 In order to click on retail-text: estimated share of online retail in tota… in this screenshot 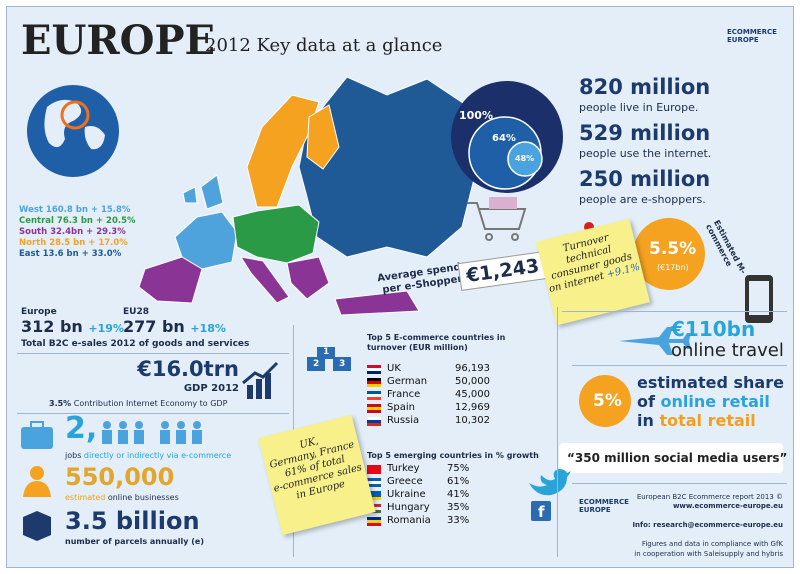, I will do `click(710, 401)`.